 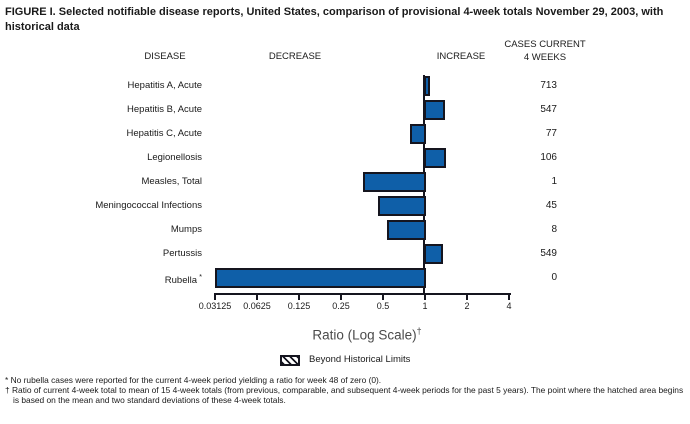 What do you see at coordinates (183, 279) in the screenshot?
I see `disease-label: Rubella *` at bounding box center [183, 279].